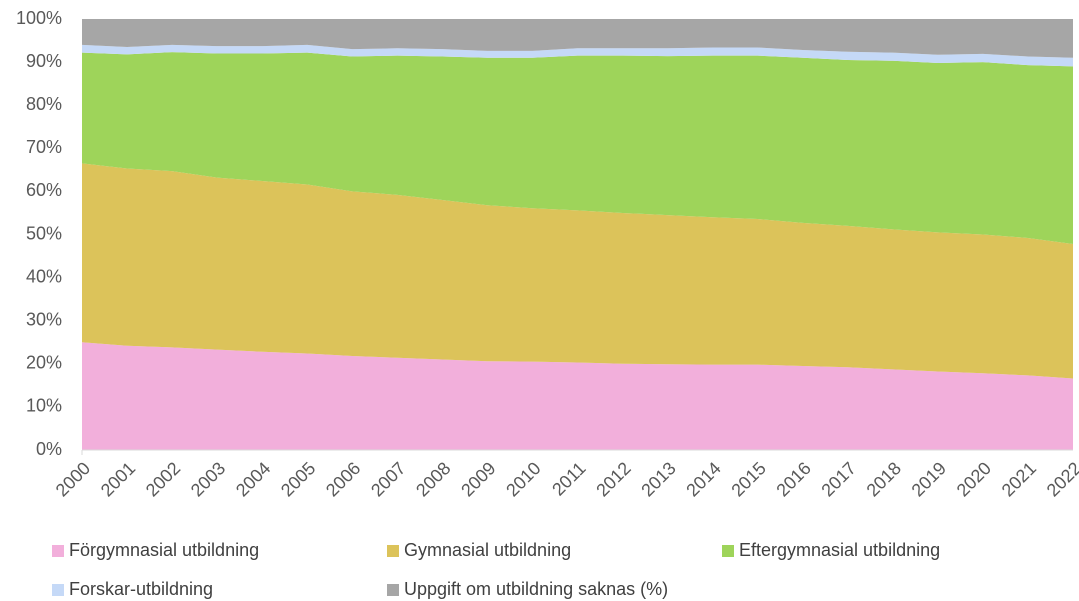 The width and height of the screenshot is (1079, 601). I want to click on x-tick-label: 2008, so click(433, 479).